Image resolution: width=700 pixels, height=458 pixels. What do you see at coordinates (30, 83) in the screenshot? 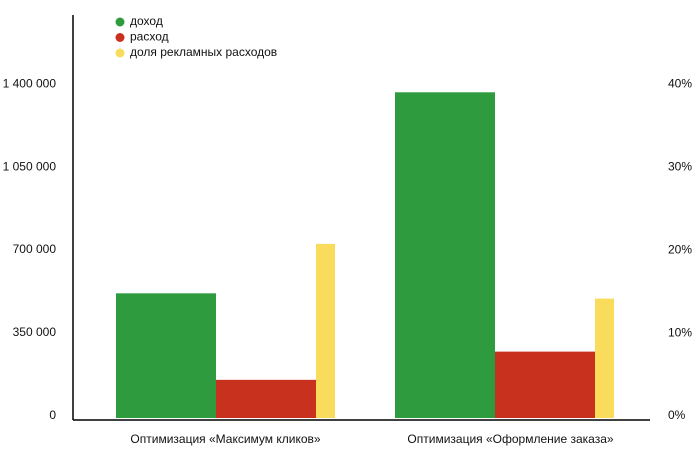
I see `y-tick-label: 1 400 000` at bounding box center [30, 83].